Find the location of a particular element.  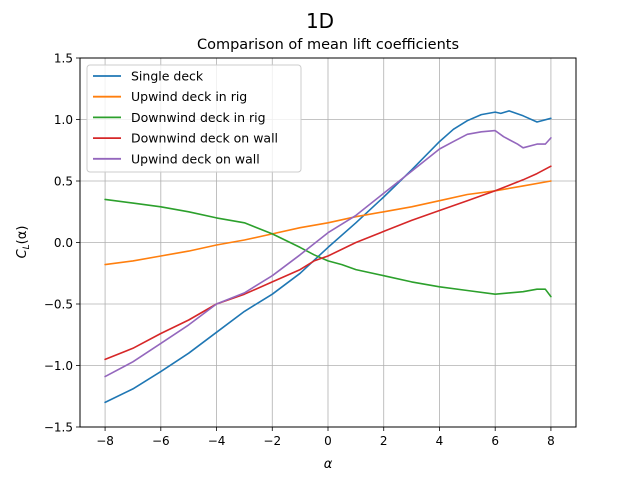

legend-label: Single deck is located at coordinates (167, 76).